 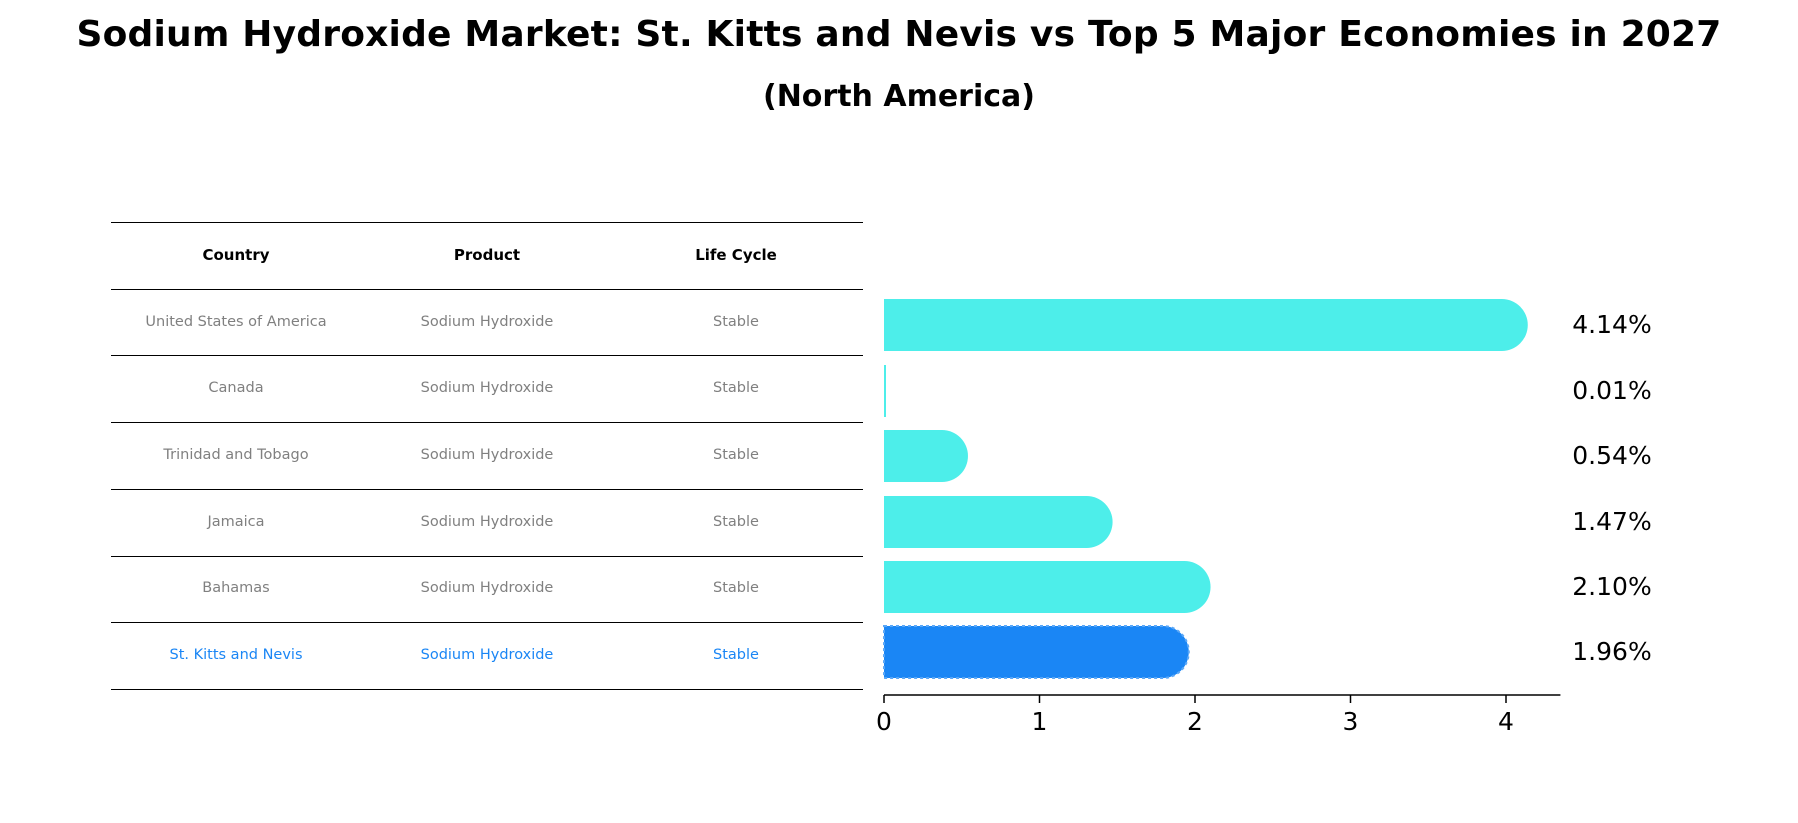 I want to click on highlight-row-product: Sodium Hydroxide, so click(x=487, y=655).